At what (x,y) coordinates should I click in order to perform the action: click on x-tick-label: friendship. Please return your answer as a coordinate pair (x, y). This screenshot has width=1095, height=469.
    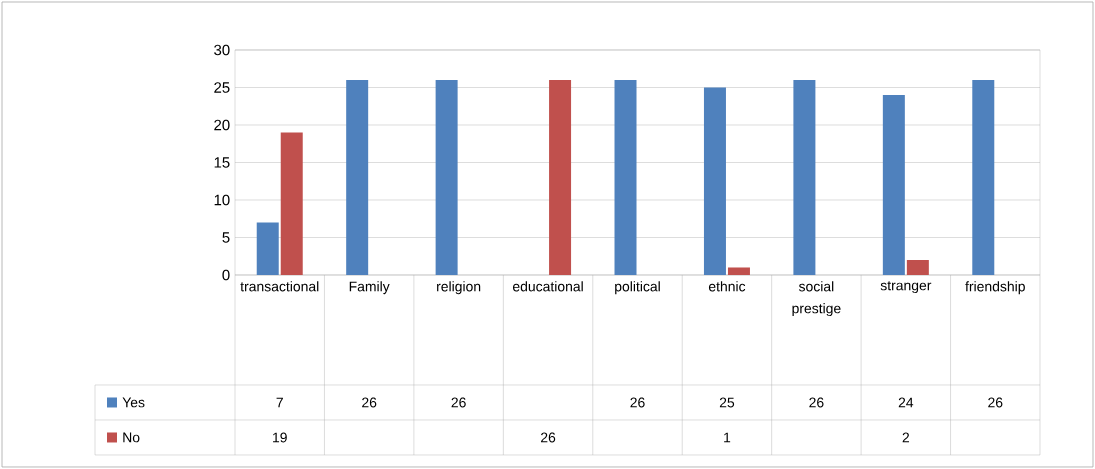
    Looking at the image, I should click on (995, 288).